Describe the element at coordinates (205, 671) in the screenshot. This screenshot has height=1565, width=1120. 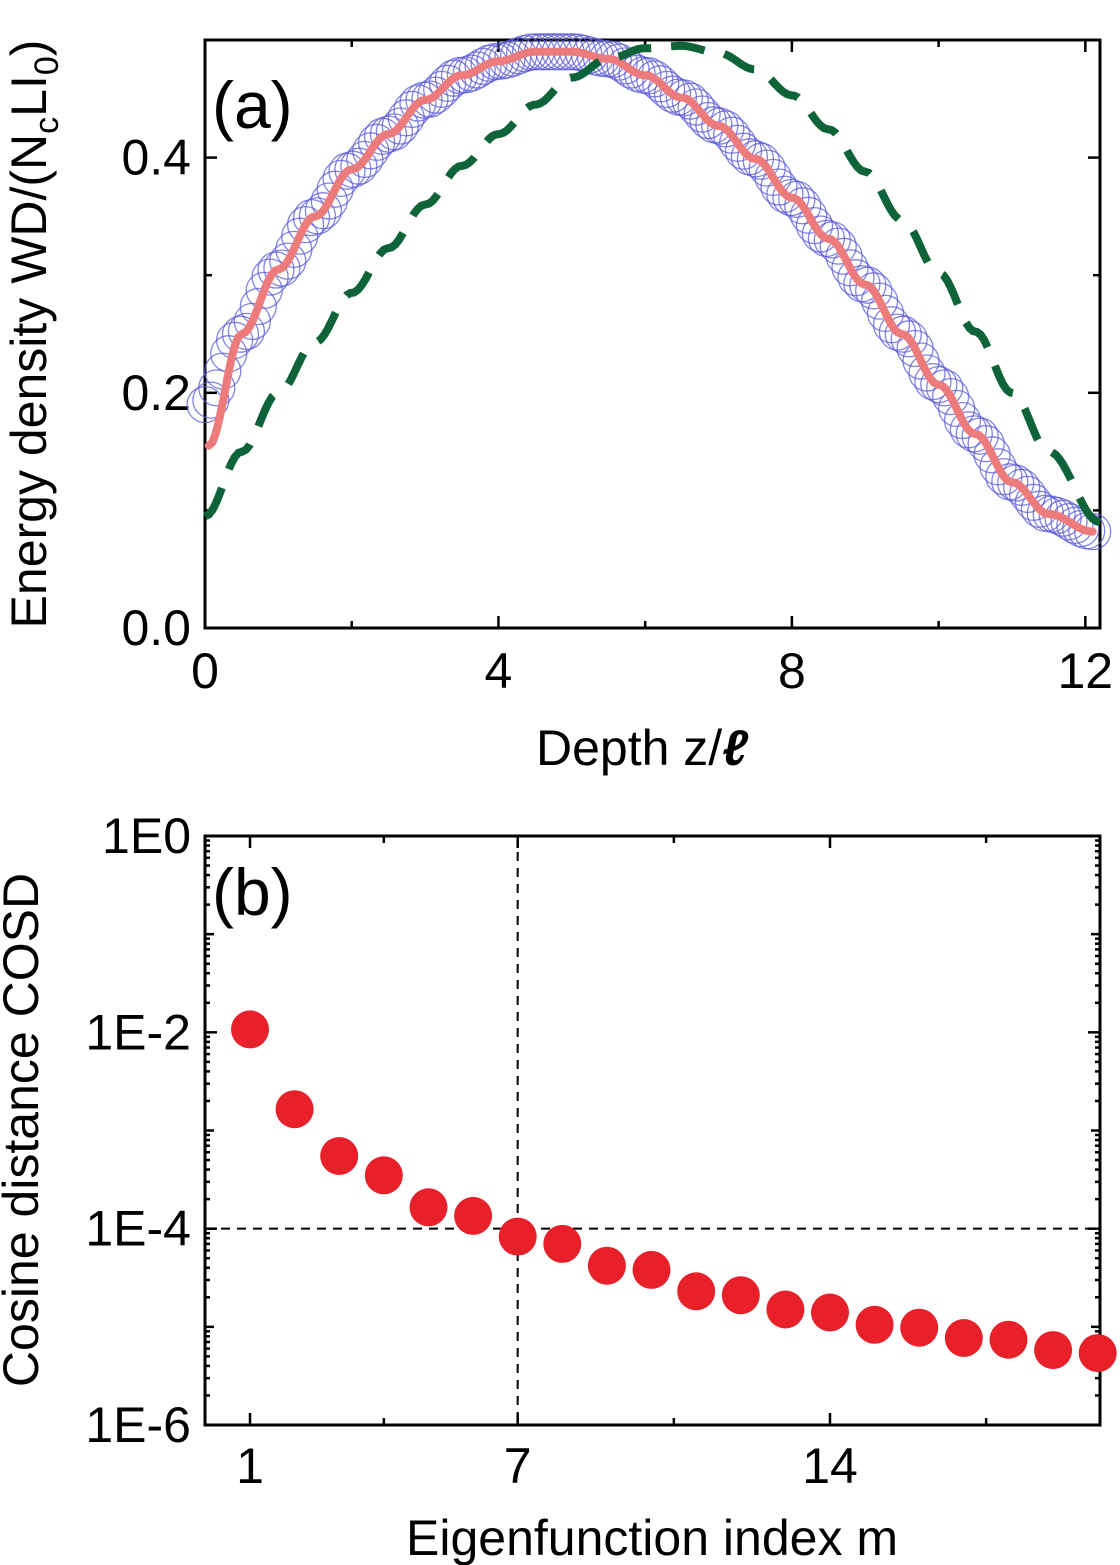
I see `panel-a-x-tick-label: 0` at that location.